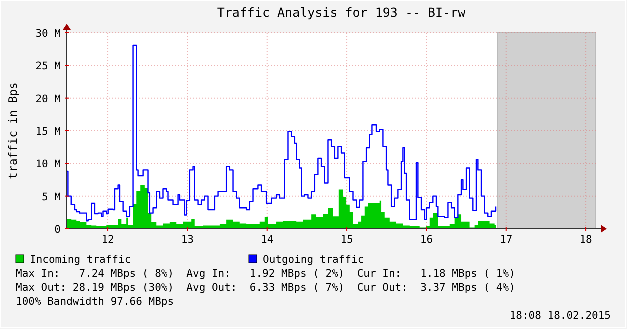 The image size is (627, 329). I want to click on x-tick-label: 14, so click(267, 240).